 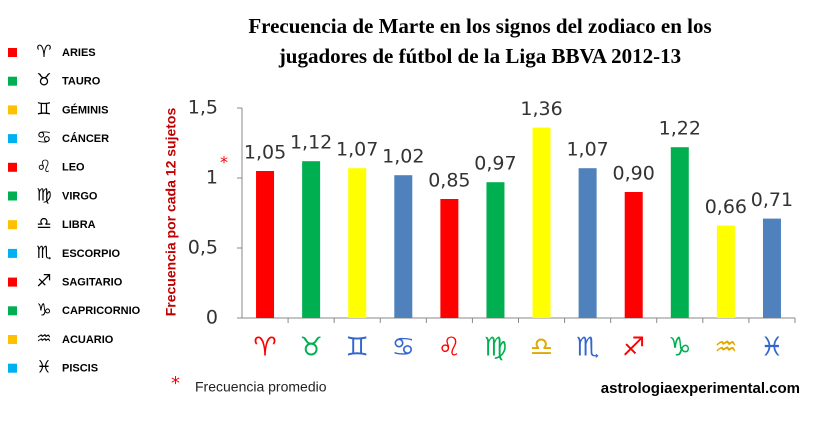 What do you see at coordinates (91, 254) in the screenshot?
I see `legend-label: ESCORPIO` at bounding box center [91, 254].